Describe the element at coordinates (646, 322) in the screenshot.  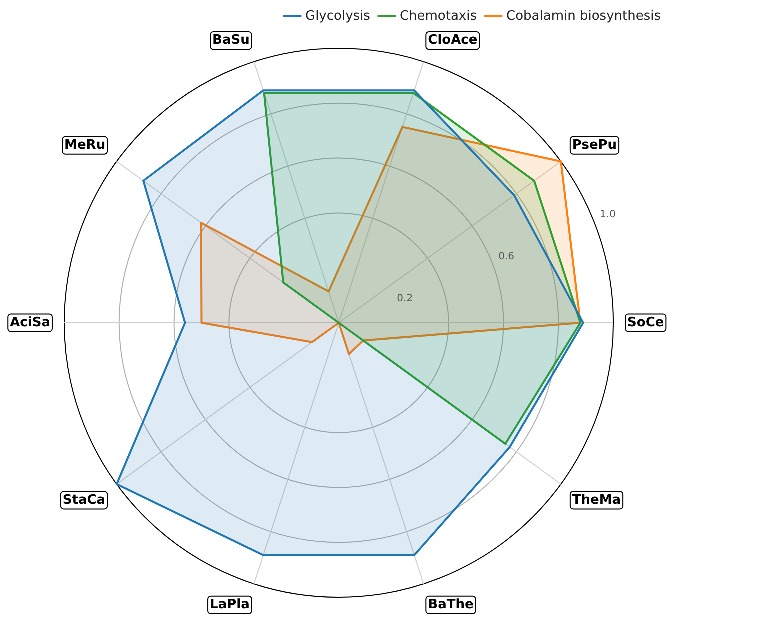
I see `spoke-label: SoCe` at that location.